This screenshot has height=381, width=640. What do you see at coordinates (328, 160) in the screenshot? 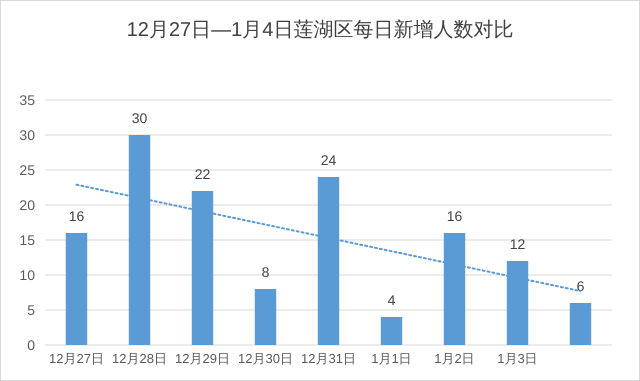
I see `data-label: 24` at bounding box center [328, 160].